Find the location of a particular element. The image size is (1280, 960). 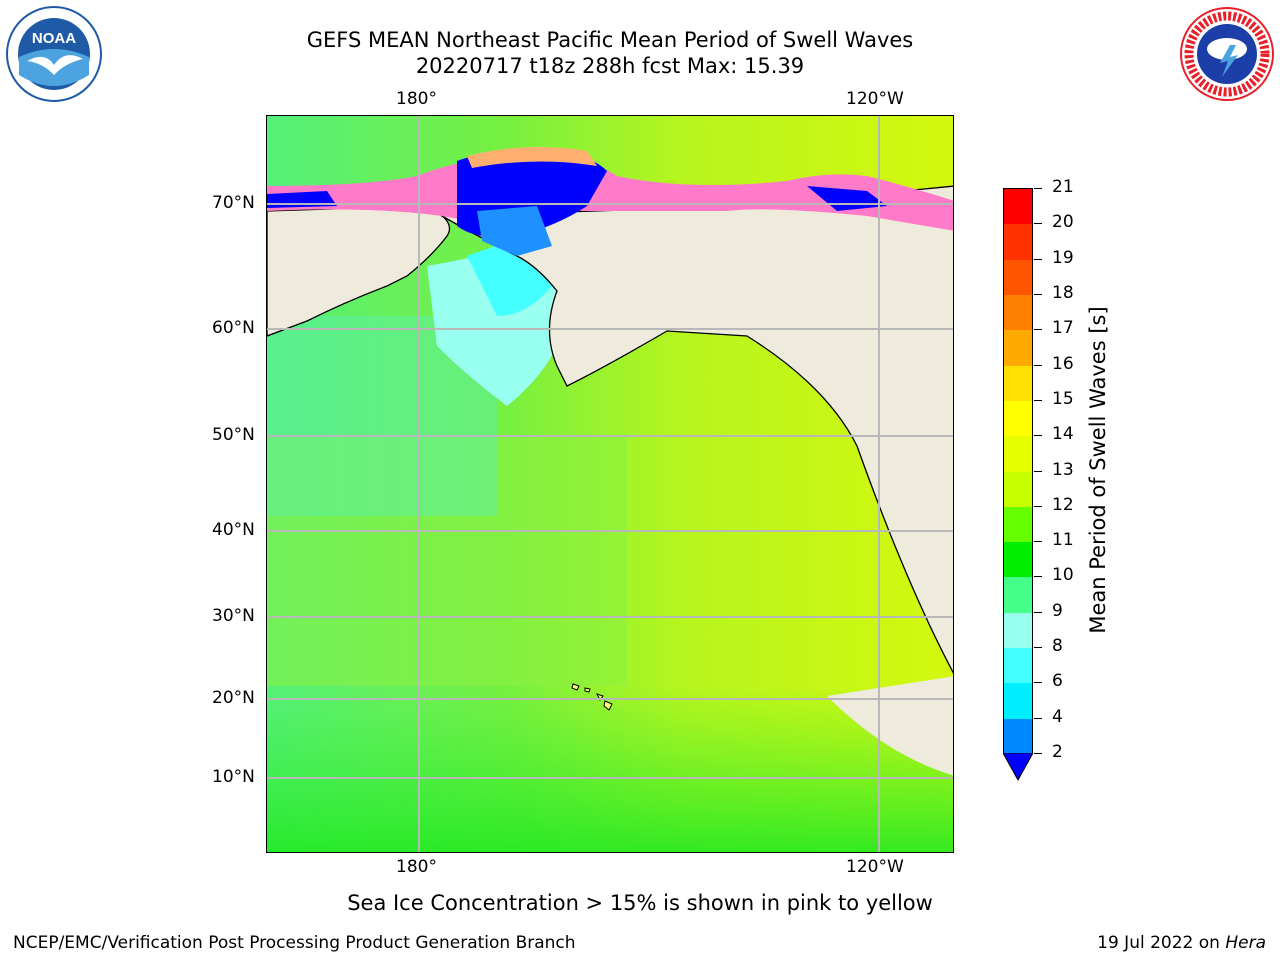

colorbar-tick-label: 13 is located at coordinates (1063, 469).